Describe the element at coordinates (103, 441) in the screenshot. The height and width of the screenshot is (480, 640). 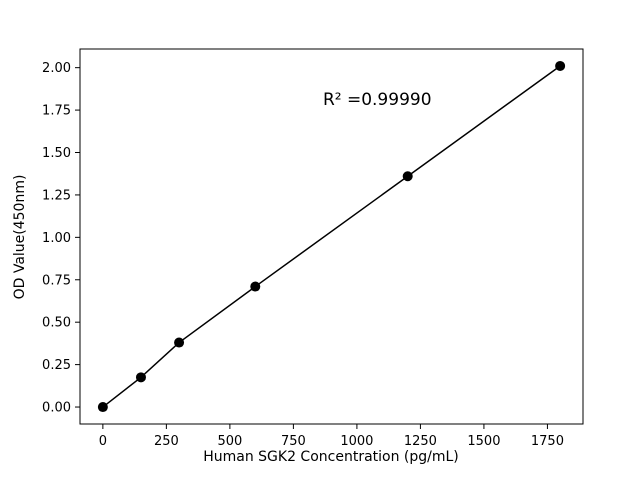
I see `x-tick-label: 0` at that location.